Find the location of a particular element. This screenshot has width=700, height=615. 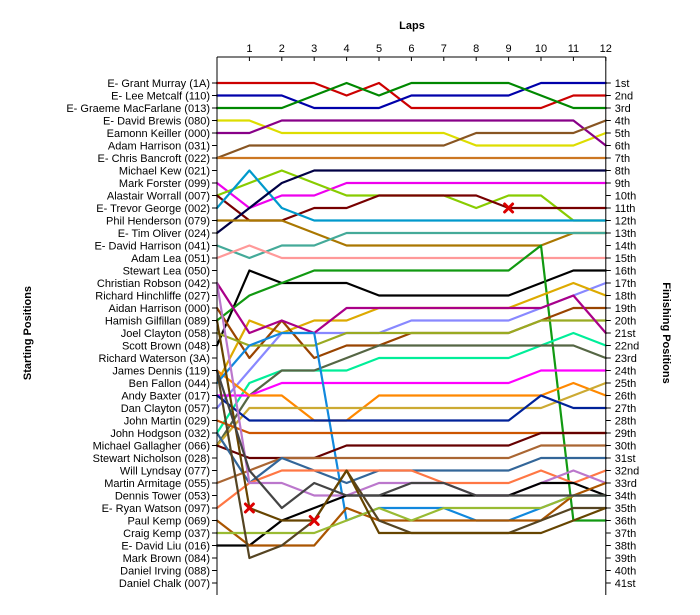

finishing-position-label: 22nd is located at coordinates (627, 347).